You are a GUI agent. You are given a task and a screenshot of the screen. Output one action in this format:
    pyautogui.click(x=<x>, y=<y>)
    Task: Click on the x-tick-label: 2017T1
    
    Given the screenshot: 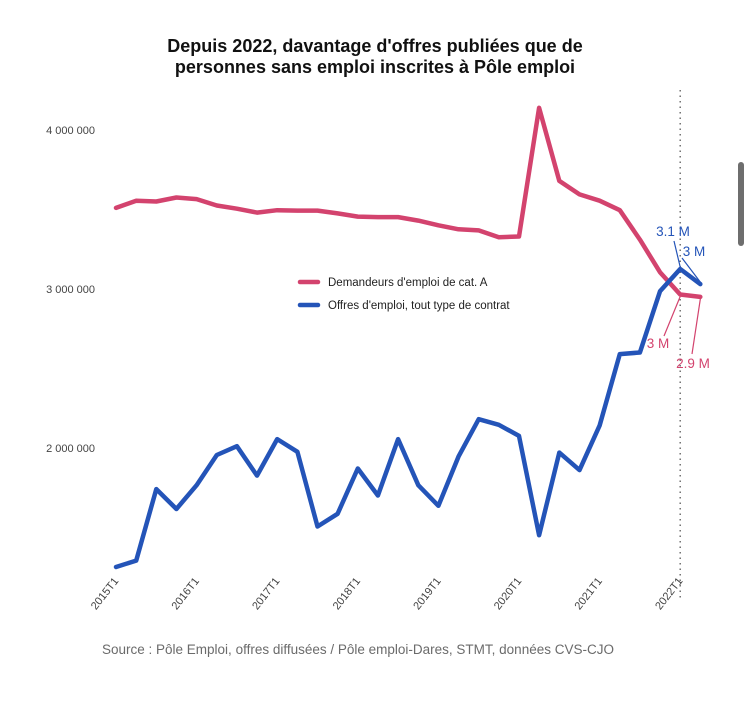 What is the action you would take?
    pyautogui.click(x=266, y=593)
    